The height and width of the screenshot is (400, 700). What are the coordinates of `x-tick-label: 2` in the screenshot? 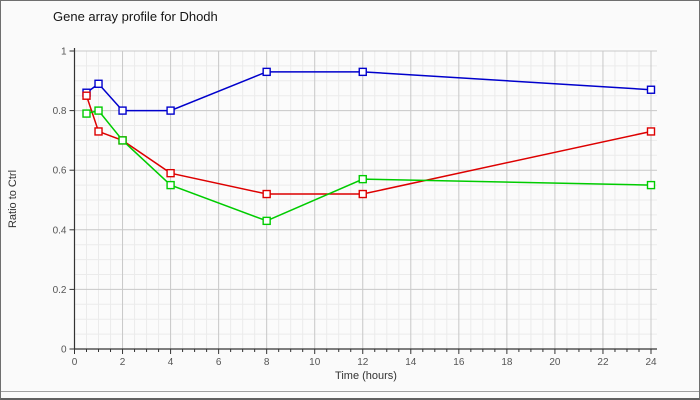 It's located at (123, 362).